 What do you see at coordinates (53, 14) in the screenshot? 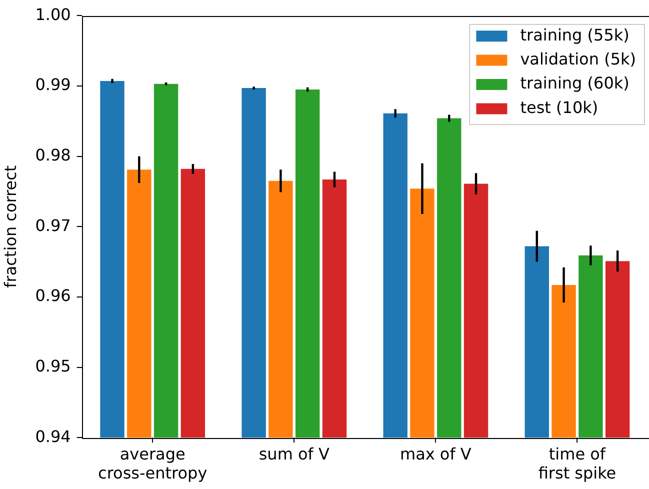
I see `y-tick-label: 1.00` at bounding box center [53, 14].